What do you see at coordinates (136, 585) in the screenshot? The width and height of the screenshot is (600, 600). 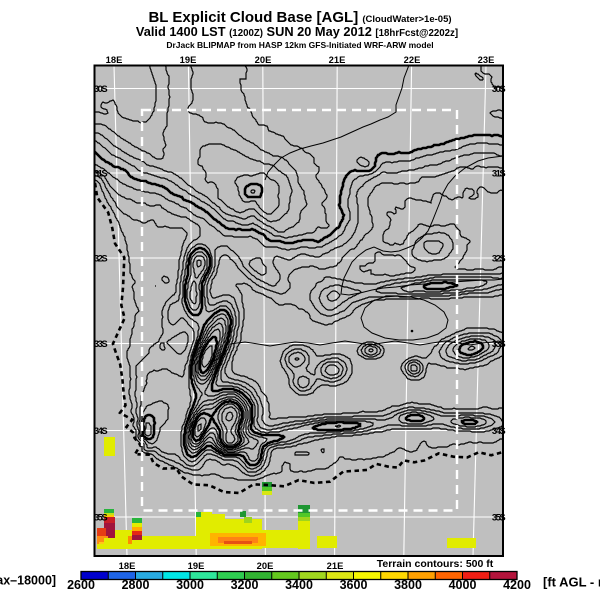 I see `svg-text: 2800` at bounding box center [136, 585].